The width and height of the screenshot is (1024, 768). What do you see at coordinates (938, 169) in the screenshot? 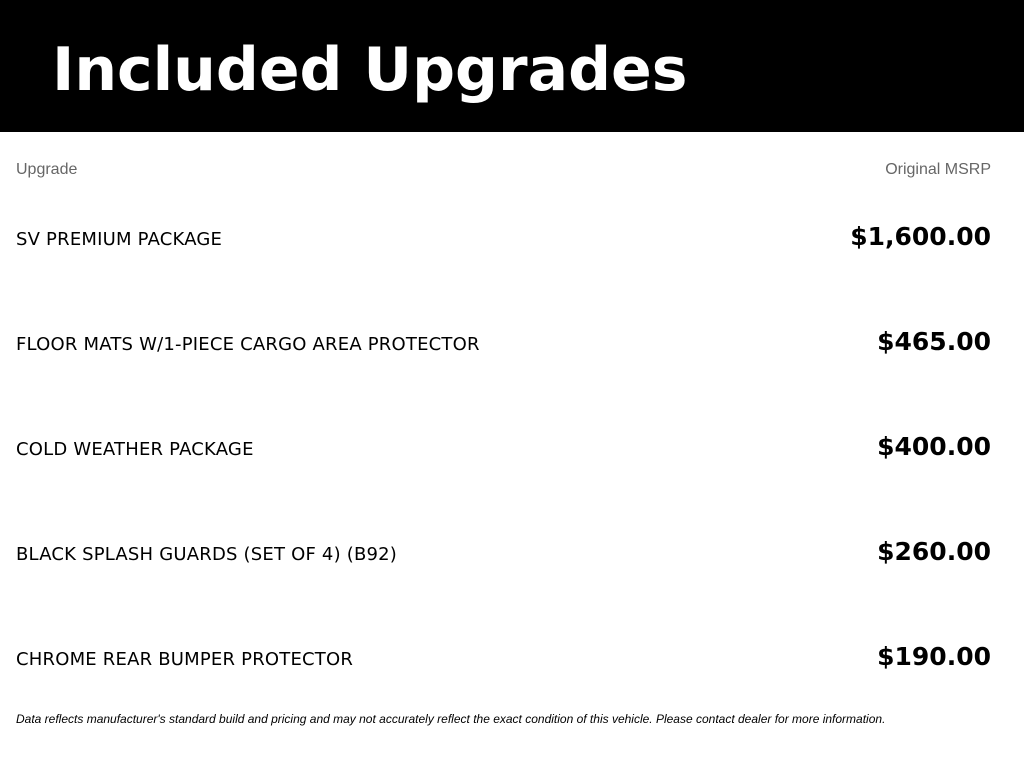
I see `column-header-msrp: Original MSRP` at bounding box center [938, 169].